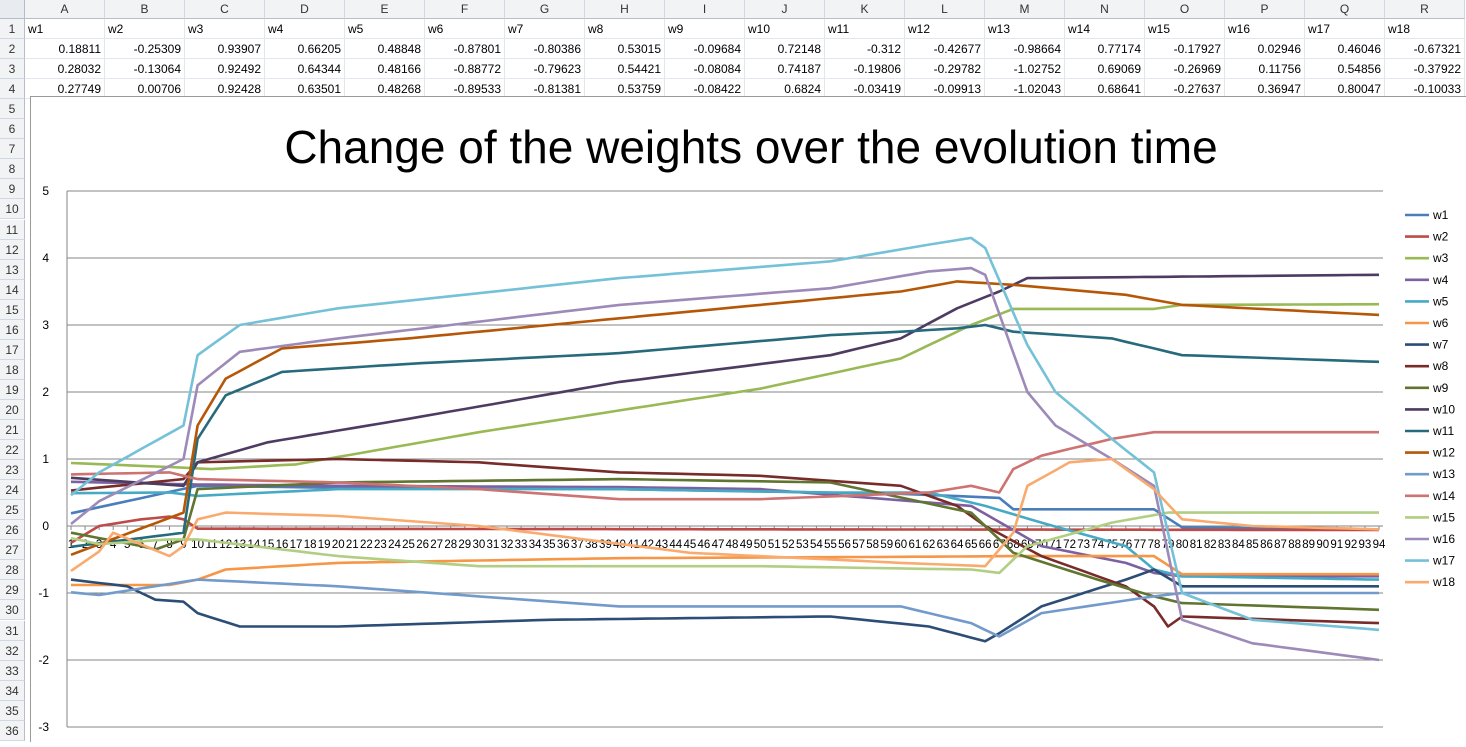  Describe the element at coordinates (12, 109) in the screenshot. I see `row-header-5: 5` at that location.